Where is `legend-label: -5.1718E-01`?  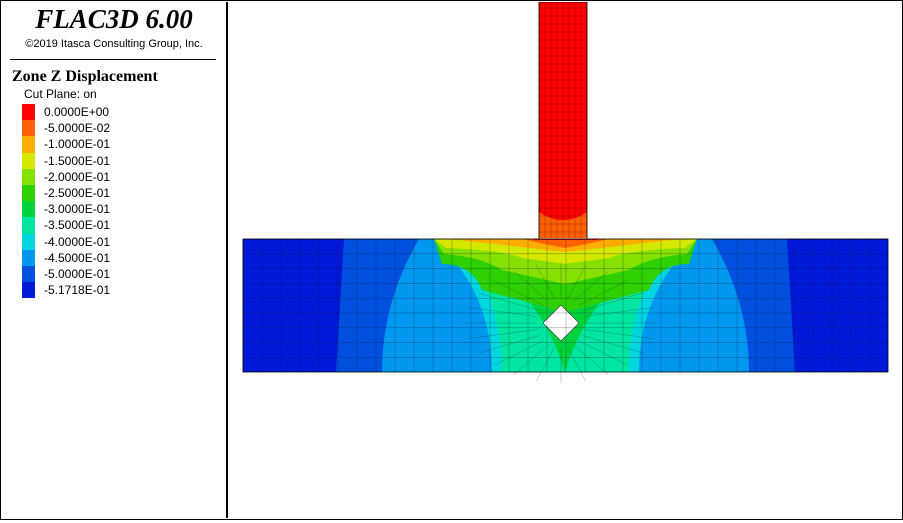 legend-label: -5.1718E-01 is located at coordinates (77, 290).